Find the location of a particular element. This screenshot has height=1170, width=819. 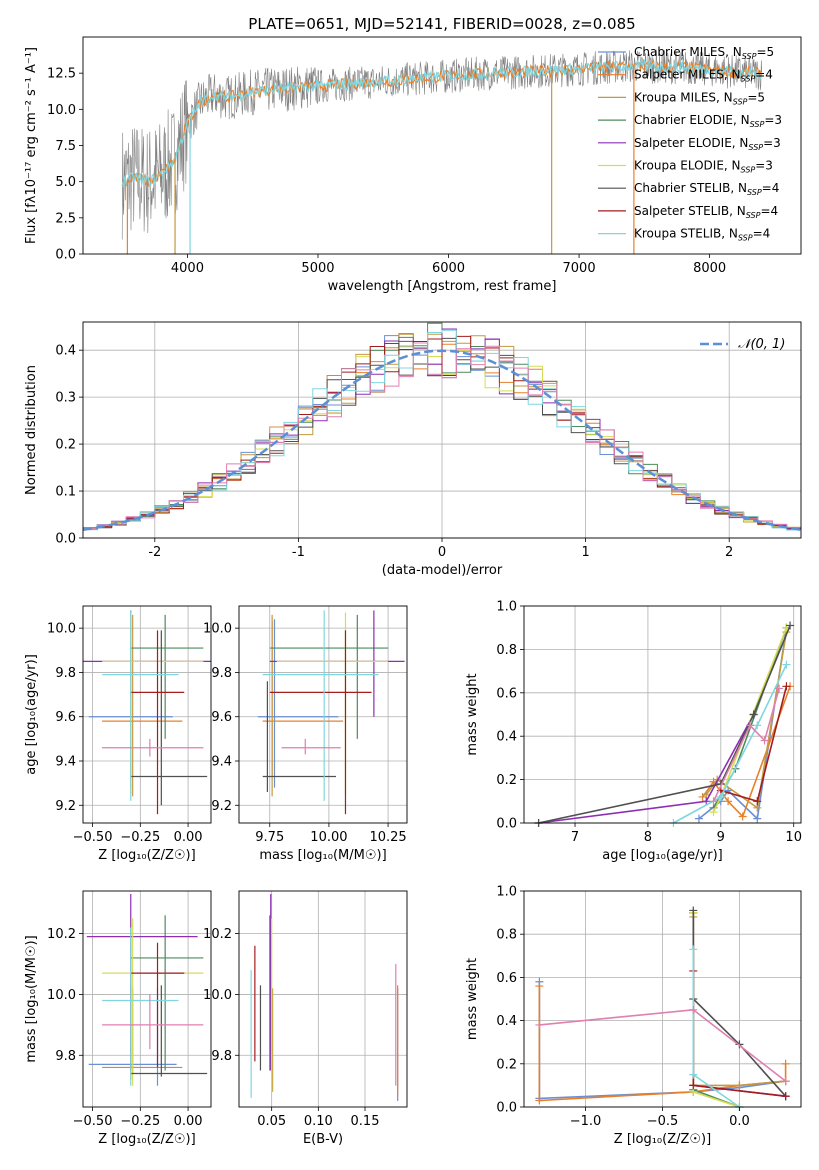

x-tick-label: 8000 is located at coordinates (709, 268).